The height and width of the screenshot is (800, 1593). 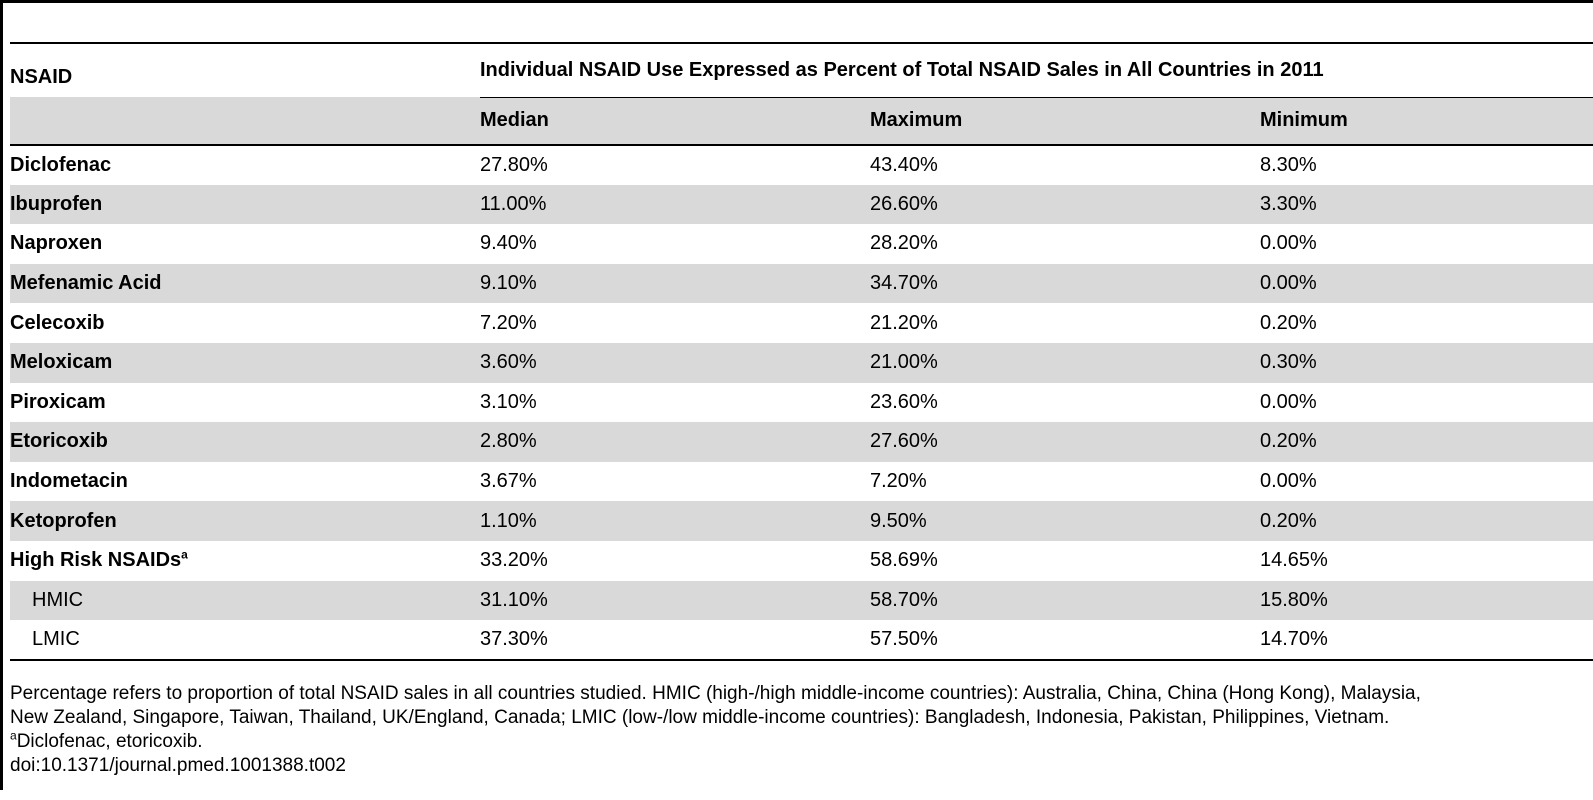 I want to click on maximum-cell: 21.00%, so click(x=904, y=362).